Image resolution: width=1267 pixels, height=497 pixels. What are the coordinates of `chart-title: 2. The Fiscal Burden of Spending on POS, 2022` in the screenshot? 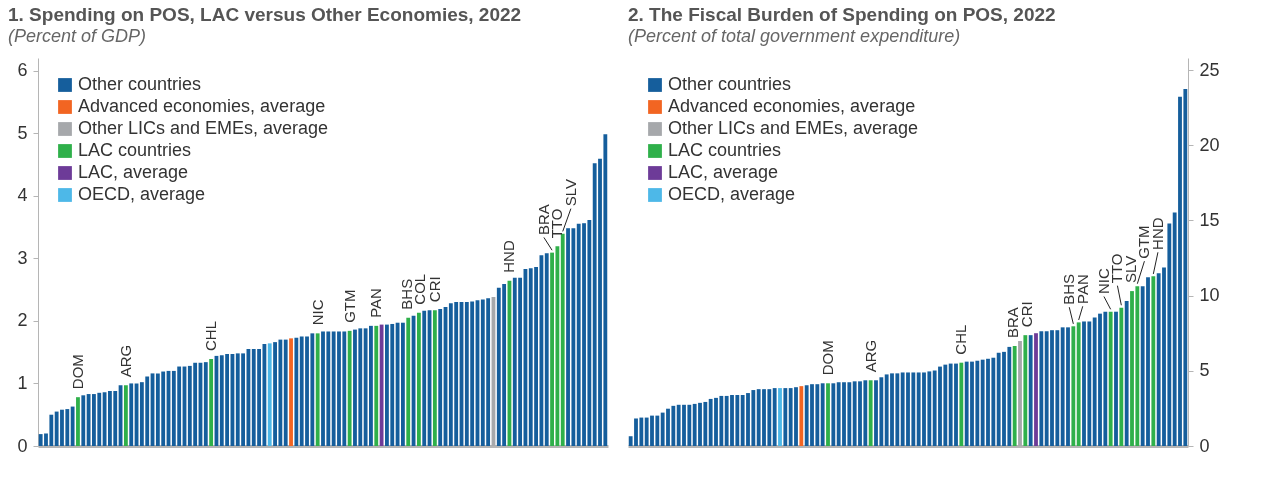 It's located at (842, 14).